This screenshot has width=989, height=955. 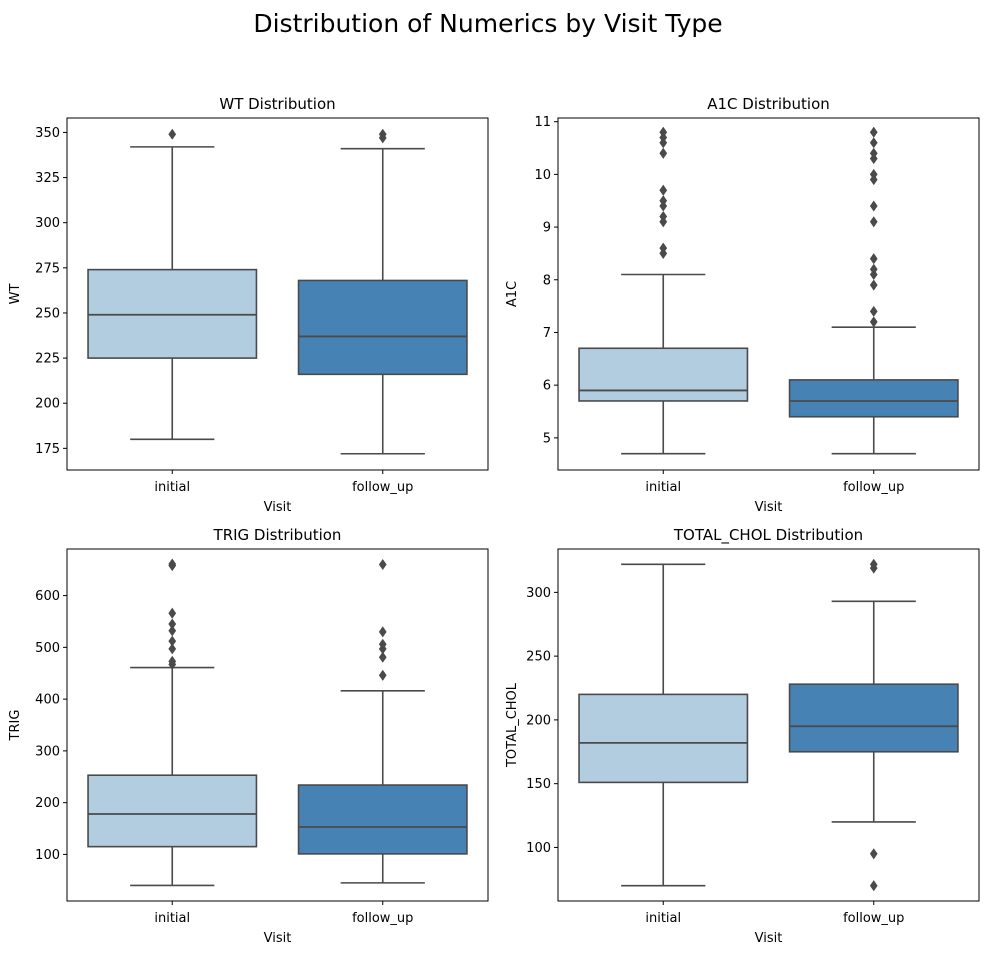 I want to click on y-tick-label: 9, so click(x=547, y=228).